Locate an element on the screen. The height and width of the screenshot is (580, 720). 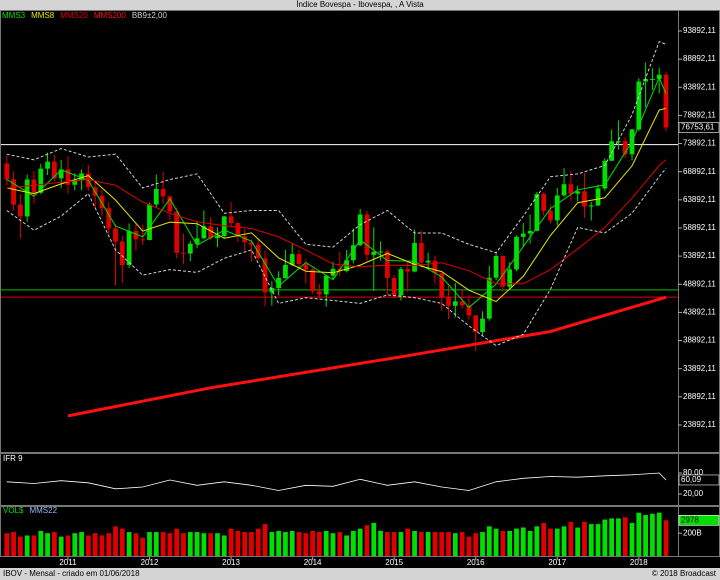
value-box-label: 60,09 is located at coordinates (691, 479).